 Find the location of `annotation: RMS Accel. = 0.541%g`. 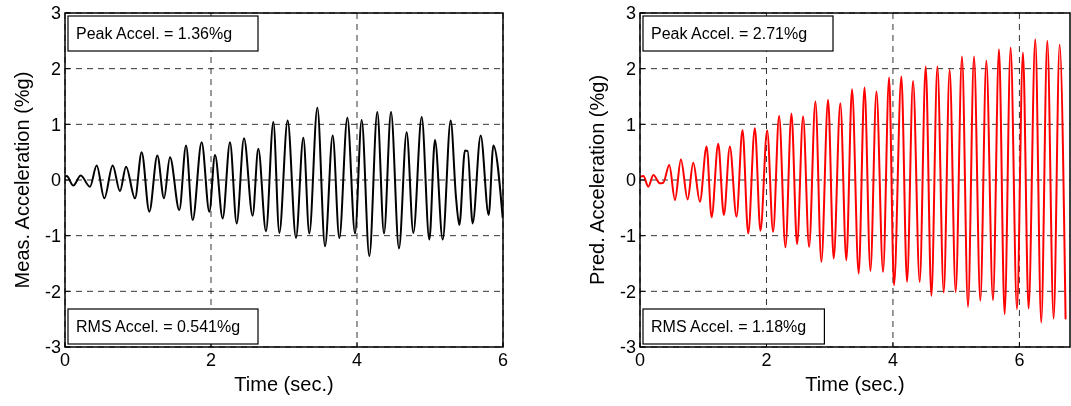

annotation: RMS Accel. = 0.541%g is located at coordinates (158, 326).